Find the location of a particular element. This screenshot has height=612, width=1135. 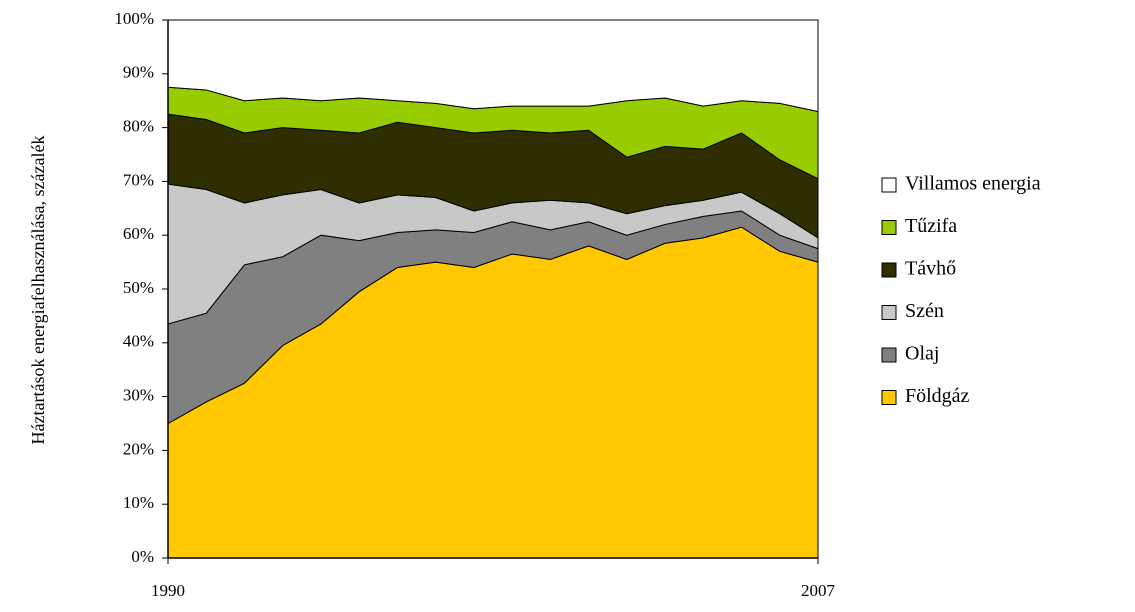

legend-label: Villamos energia is located at coordinates (973, 184).